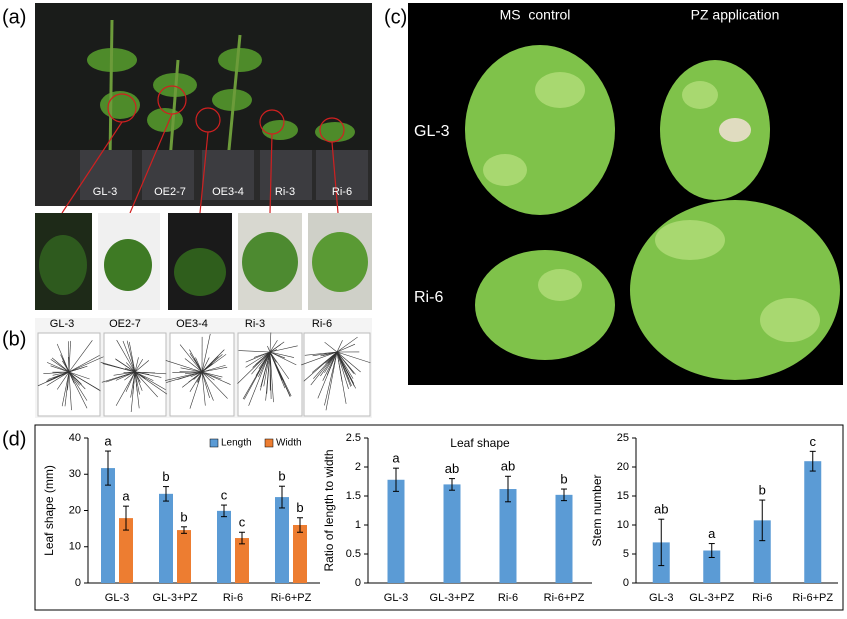 The height and width of the screenshot is (619, 847). What do you see at coordinates (14, 439) in the screenshot?
I see `panel-label: (d)` at bounding box center [14, 439].